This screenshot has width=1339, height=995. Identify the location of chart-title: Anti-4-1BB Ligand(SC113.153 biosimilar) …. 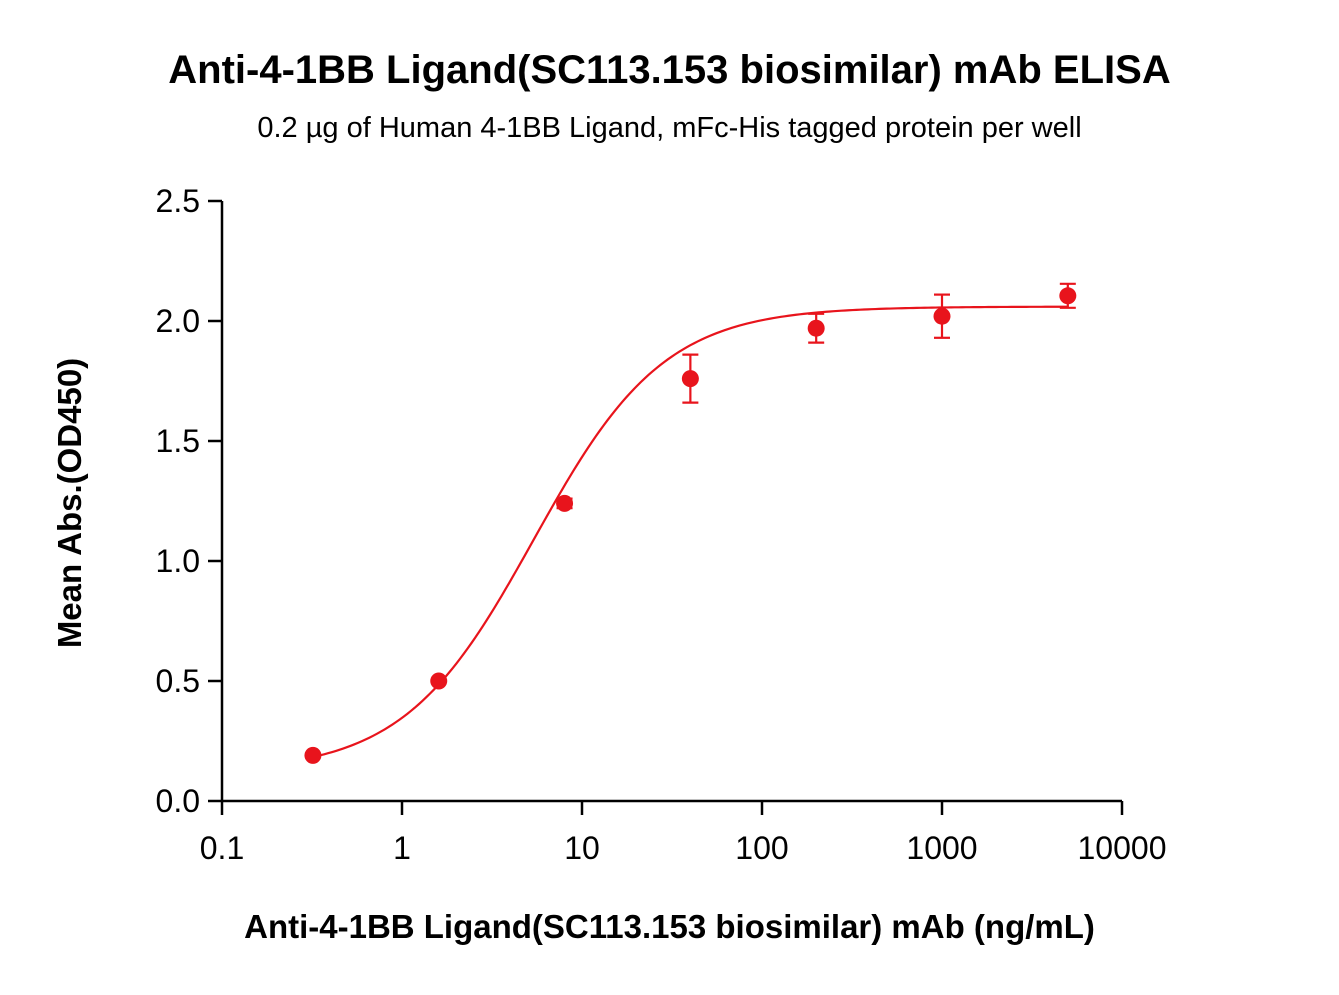
(669, 70).